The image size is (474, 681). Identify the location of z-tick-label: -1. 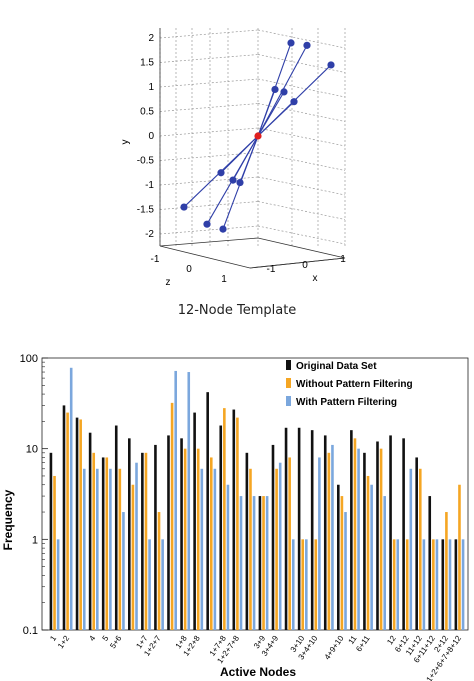
(155, 259).